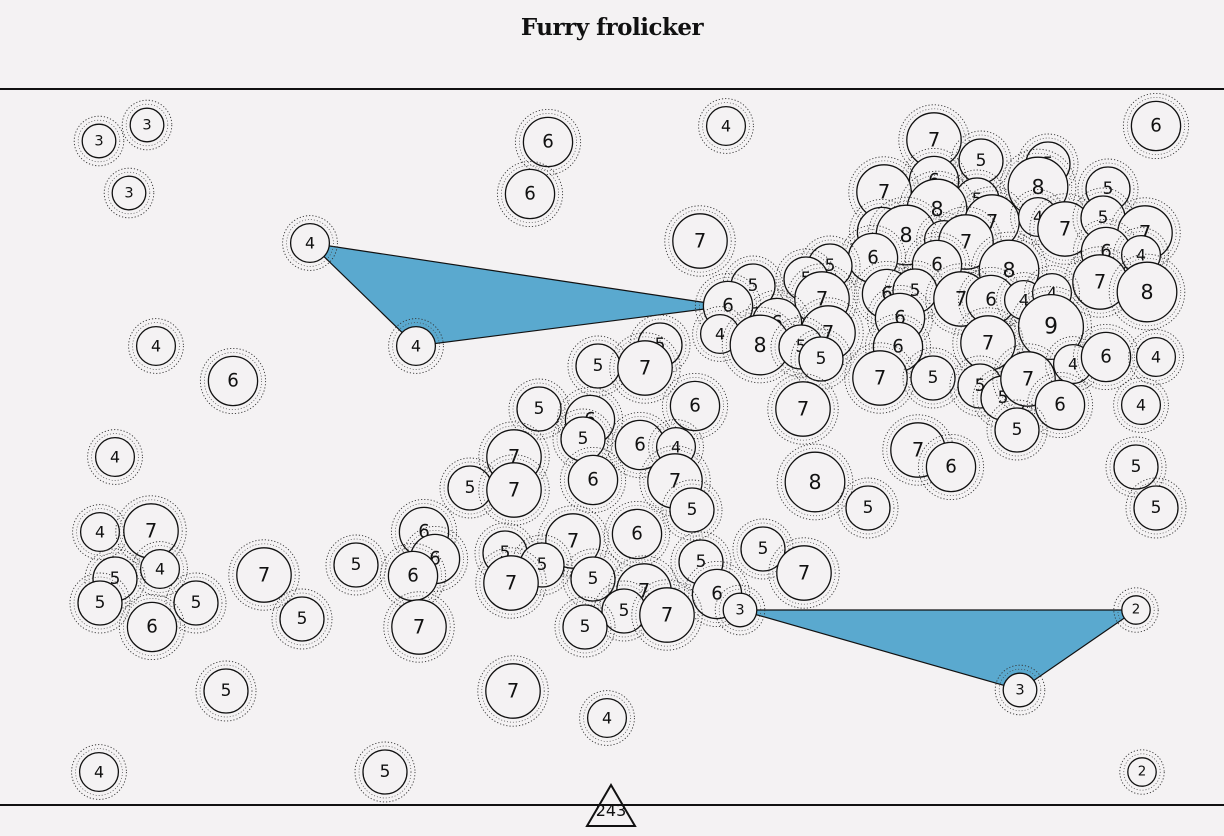  Describe the element at coordinates (1038, 217) in the screenshot. I see `dot-value: 4` at that location.